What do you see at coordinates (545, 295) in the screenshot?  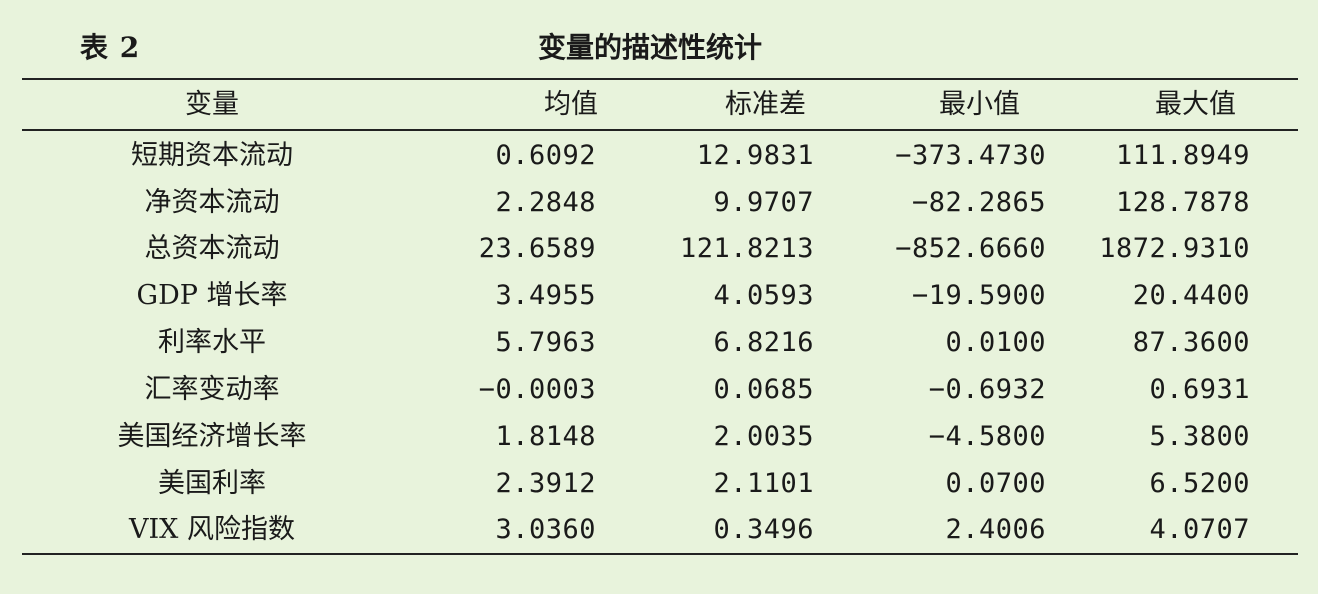 I see `row-mean: 3.4955` at bounding box center [545, 295].